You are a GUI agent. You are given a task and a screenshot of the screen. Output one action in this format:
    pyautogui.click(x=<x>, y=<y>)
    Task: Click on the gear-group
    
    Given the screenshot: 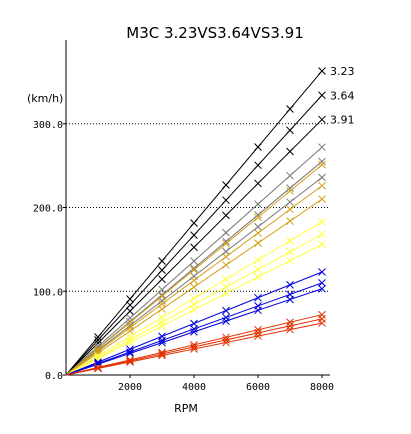 What is the action you would take?
    pyautogui.click(x=195, y=343)
    